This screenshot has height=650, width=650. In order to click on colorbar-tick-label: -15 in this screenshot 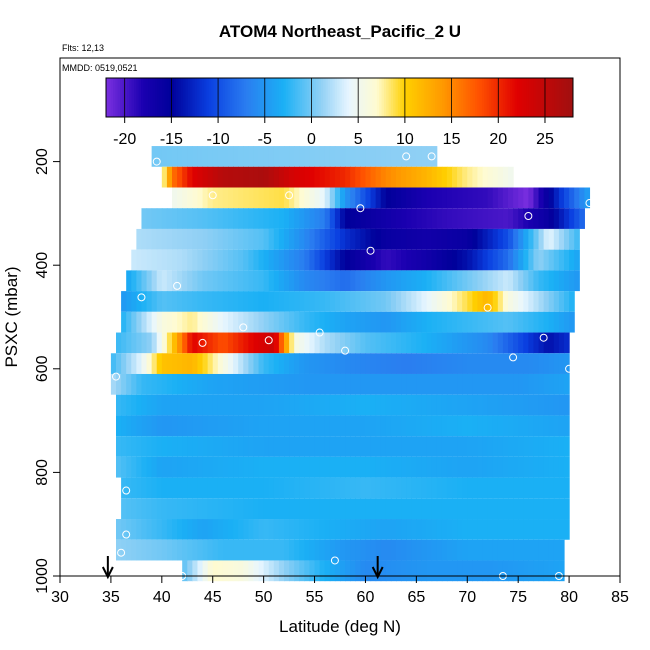, I will do `click(171, 139)`.